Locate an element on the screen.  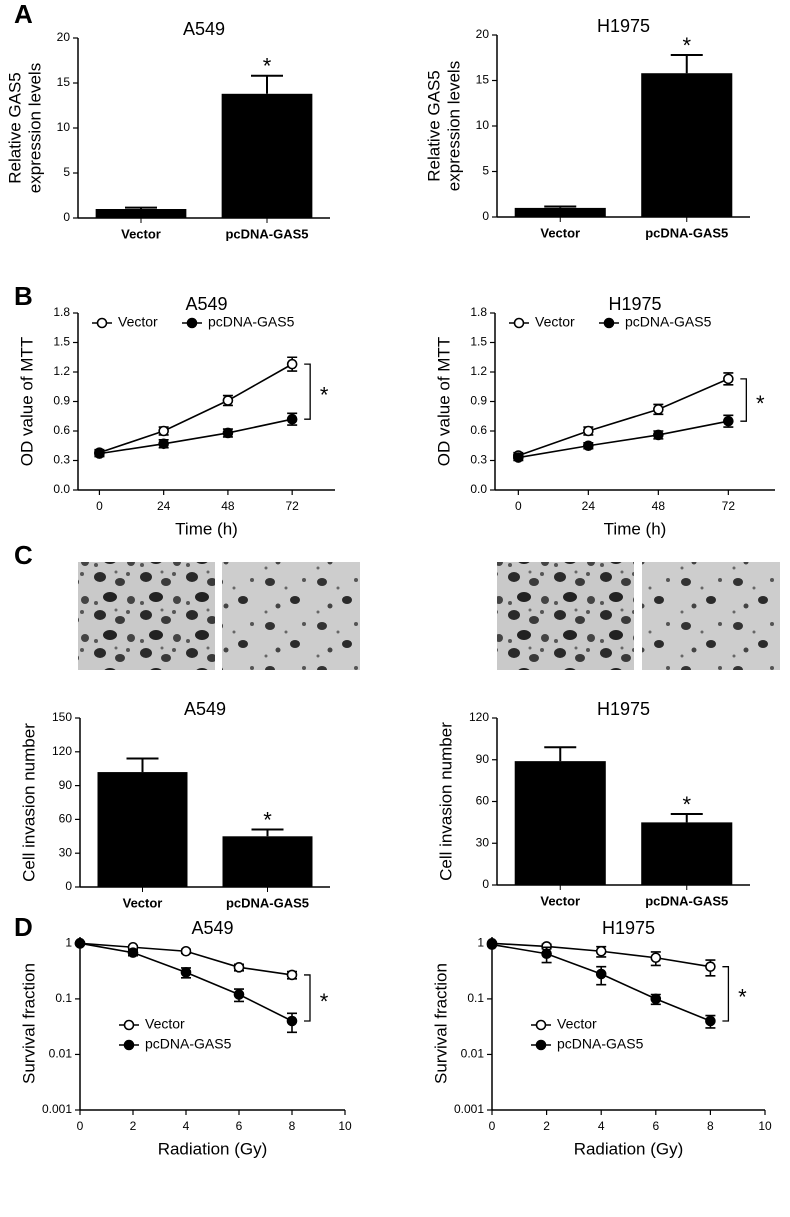
x-tick-label: 72 is located at coordinates (729, 506).